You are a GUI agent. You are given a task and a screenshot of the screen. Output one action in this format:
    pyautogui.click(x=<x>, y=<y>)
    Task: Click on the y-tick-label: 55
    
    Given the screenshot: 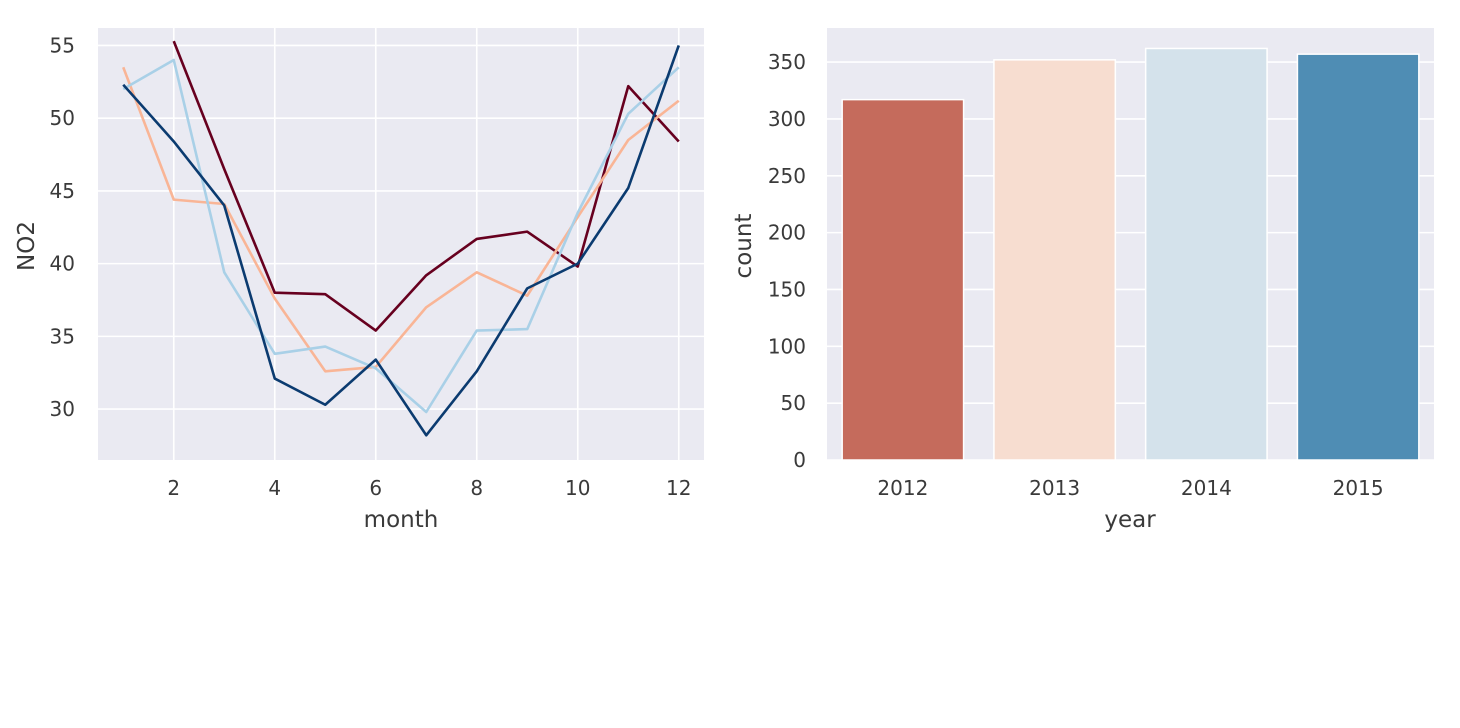 What is the action you would take?
    pyautogui.click(x=62, y=45)
    